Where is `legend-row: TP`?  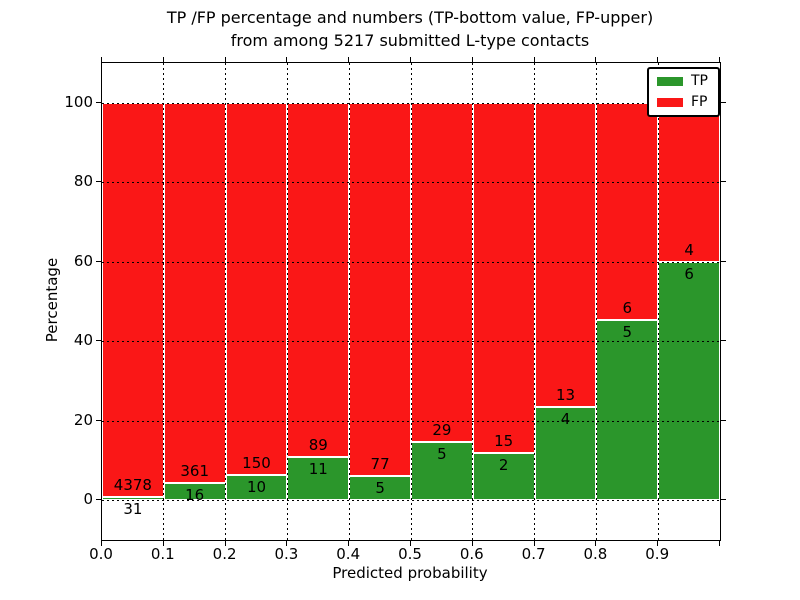 legend-row: TP is located at coordinates (683, 81).